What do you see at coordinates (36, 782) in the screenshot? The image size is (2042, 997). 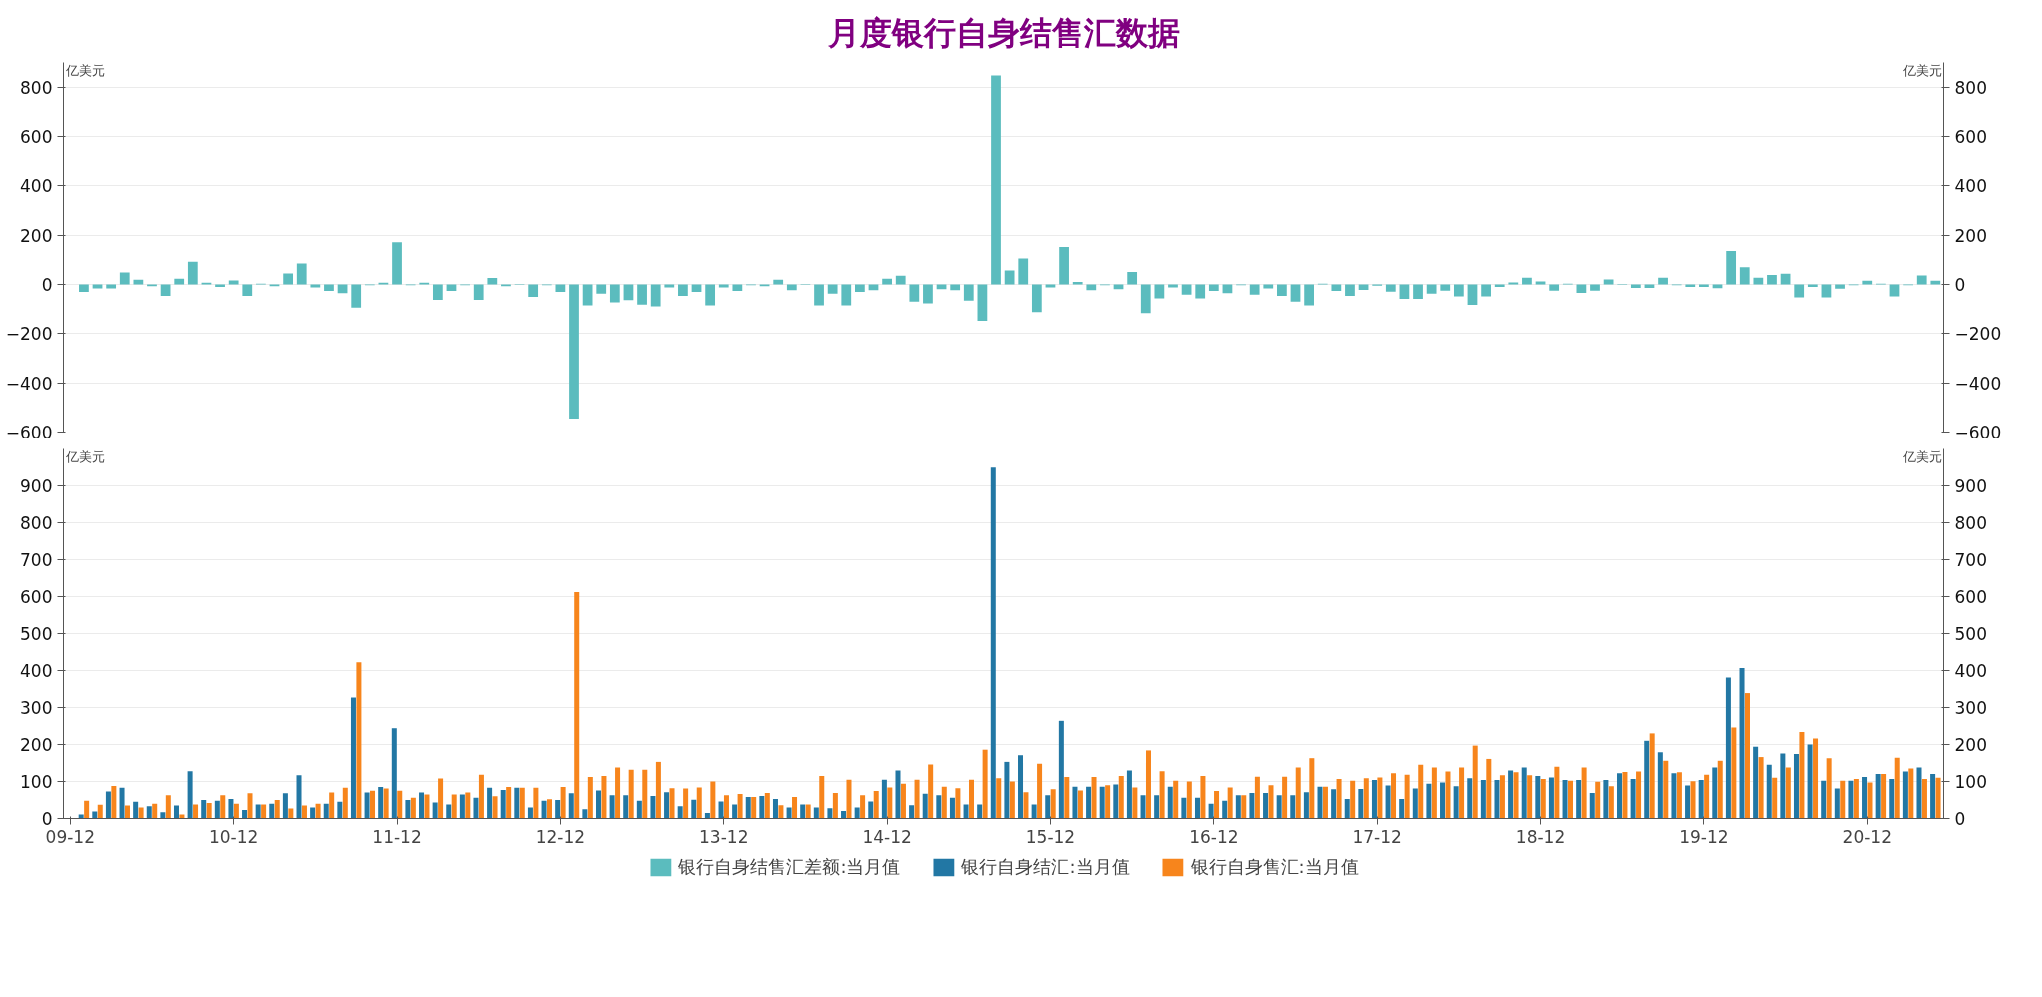 I see `y-tick-label: 100` at bounding box center [36, 782].